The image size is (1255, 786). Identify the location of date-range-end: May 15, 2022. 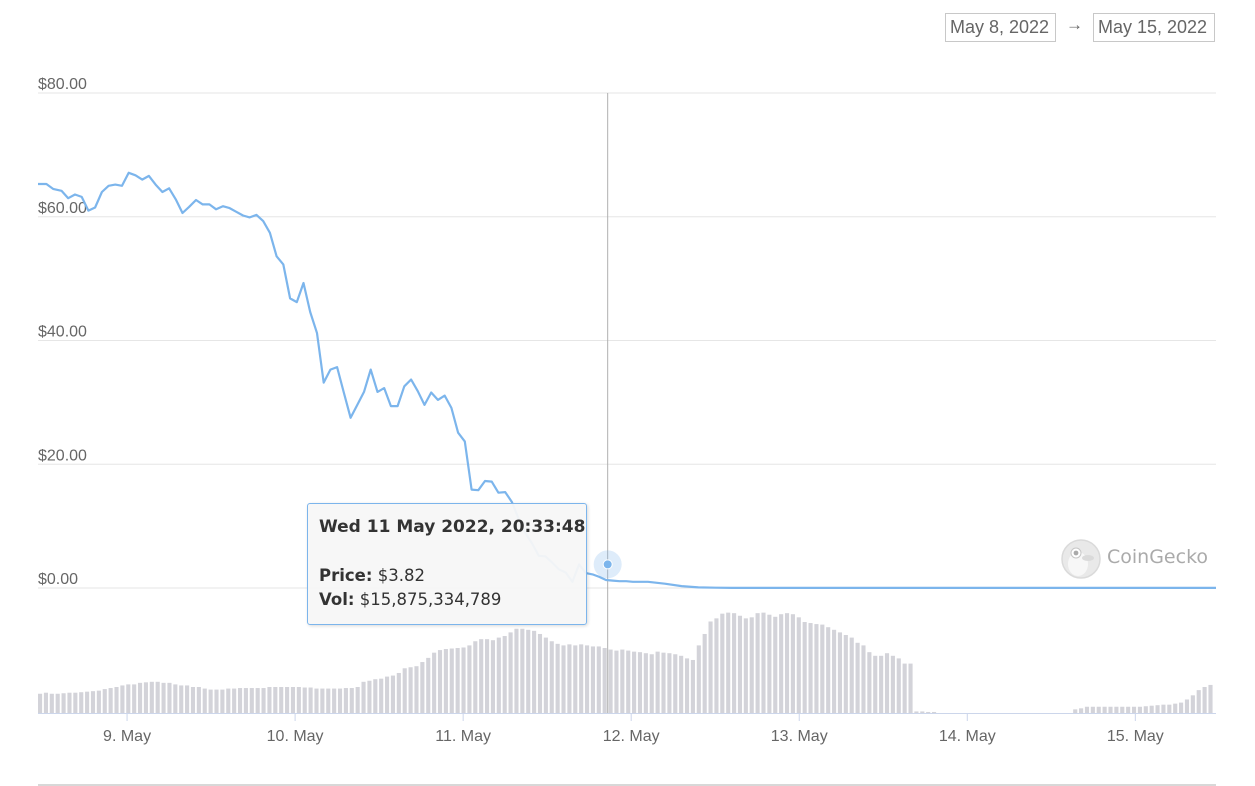
(1154, 27).